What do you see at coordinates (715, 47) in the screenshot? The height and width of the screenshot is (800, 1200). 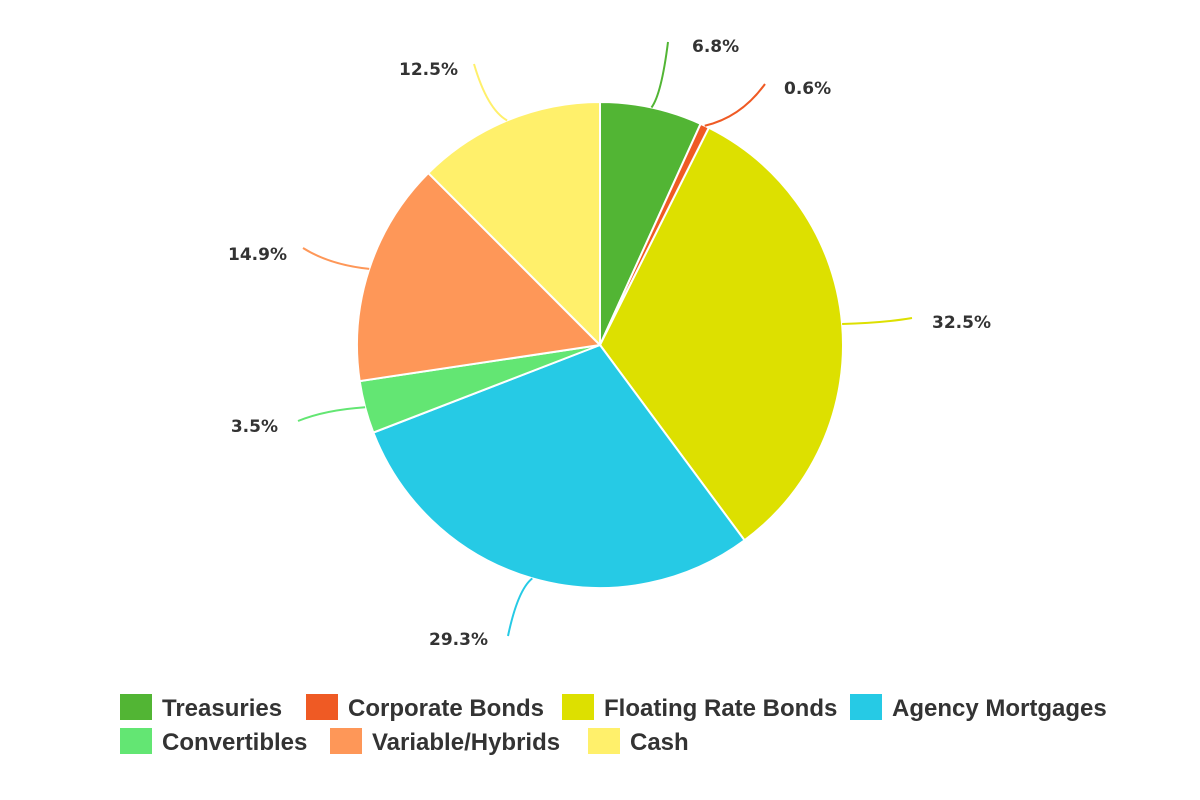 I see `percent-label-treasuries: 6.8%` at bounding box center [715, 47].